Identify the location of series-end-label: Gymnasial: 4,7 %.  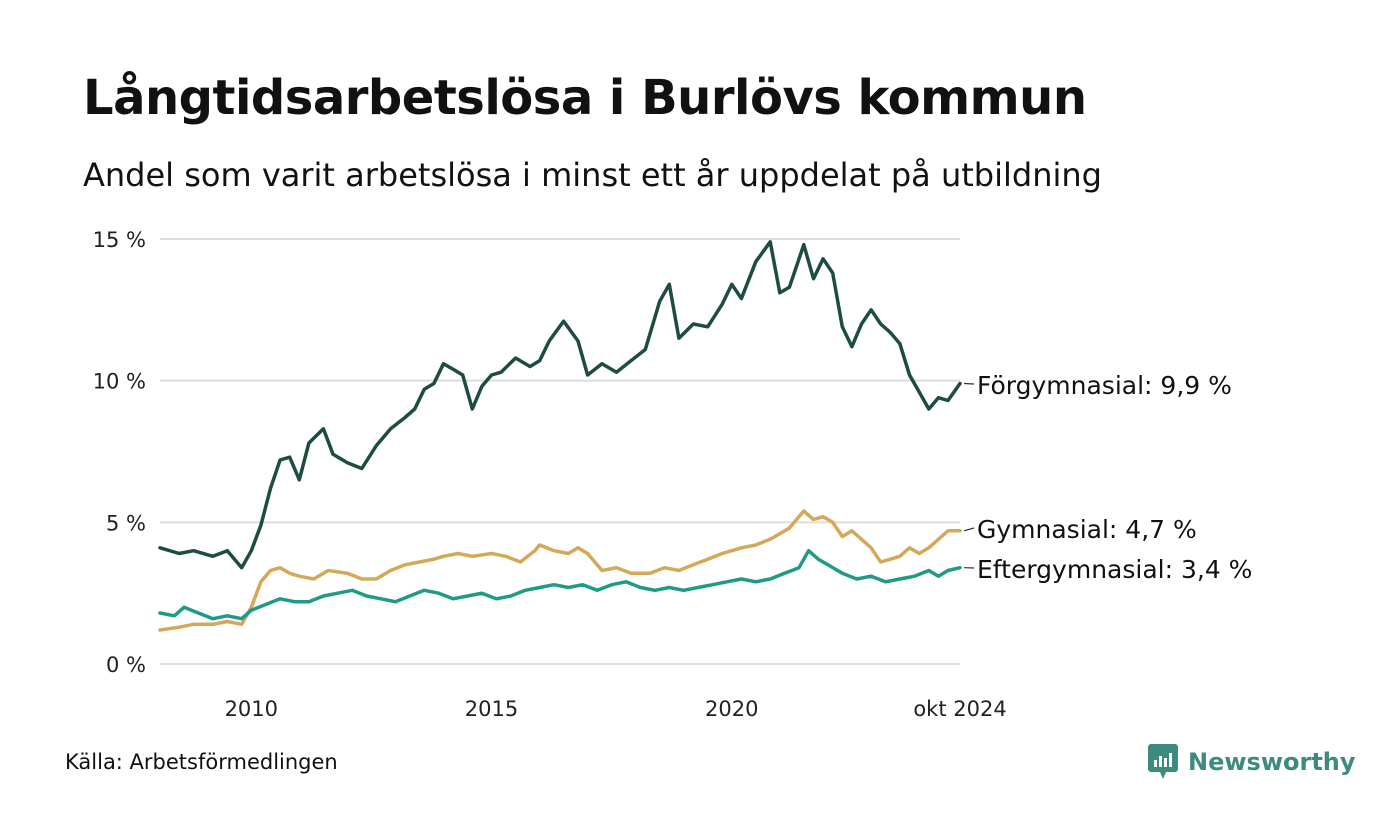
(1087, 529).